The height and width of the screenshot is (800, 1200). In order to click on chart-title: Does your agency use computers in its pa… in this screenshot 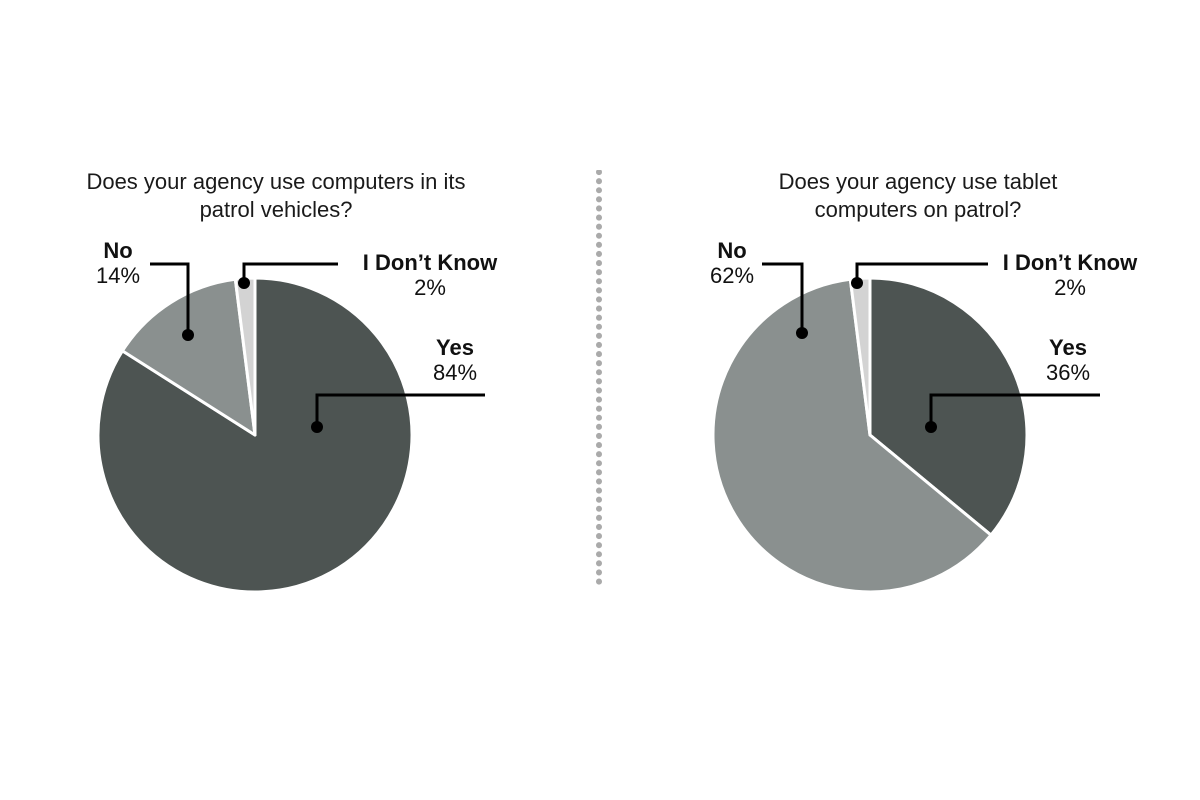, I will do `click(288, 196)`.